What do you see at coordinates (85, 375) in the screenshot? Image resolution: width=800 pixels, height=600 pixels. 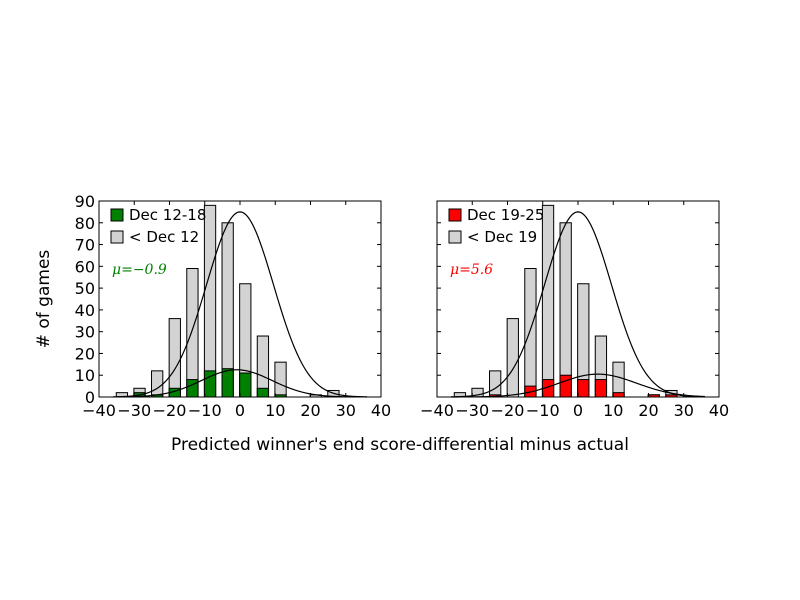 I see `y-tick-label: 10` at bounding box center [85, 375].